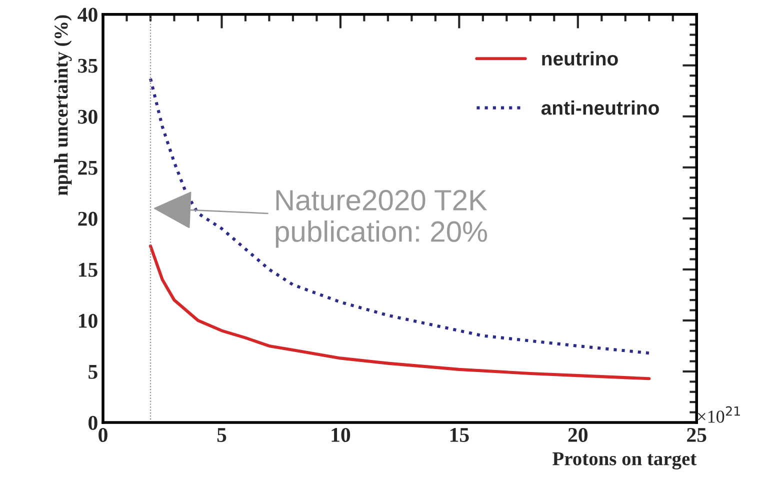  I want to click on y-tick-label: 20, so click(88, 219).